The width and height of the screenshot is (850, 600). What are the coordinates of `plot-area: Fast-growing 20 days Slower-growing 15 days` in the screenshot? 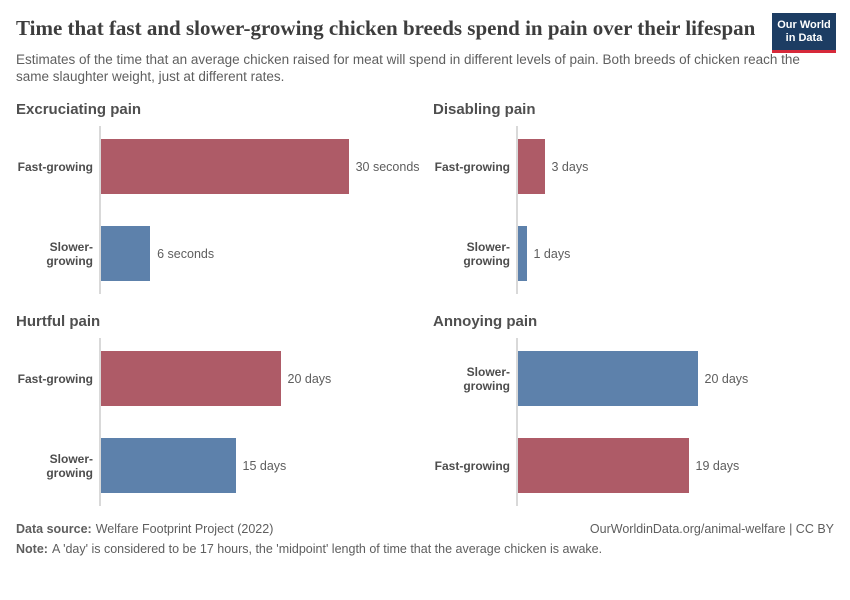 It's located at (224, 422).